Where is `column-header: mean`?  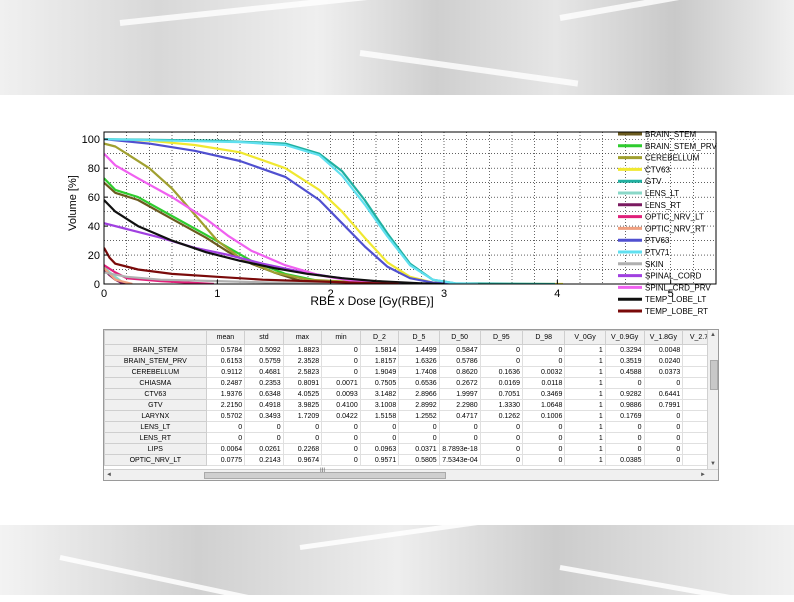
column-header: mean is located at coordinates (225, 337).